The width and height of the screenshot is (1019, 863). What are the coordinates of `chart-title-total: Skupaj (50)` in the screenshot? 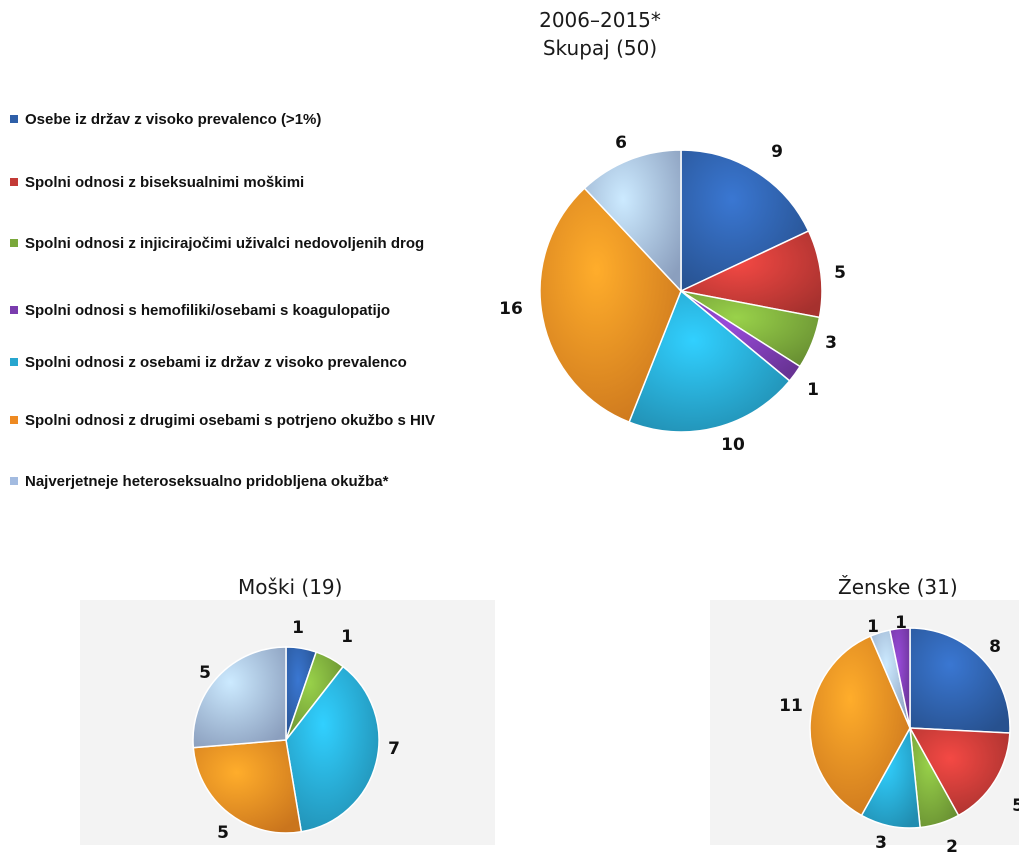 It's located at (600, 48).